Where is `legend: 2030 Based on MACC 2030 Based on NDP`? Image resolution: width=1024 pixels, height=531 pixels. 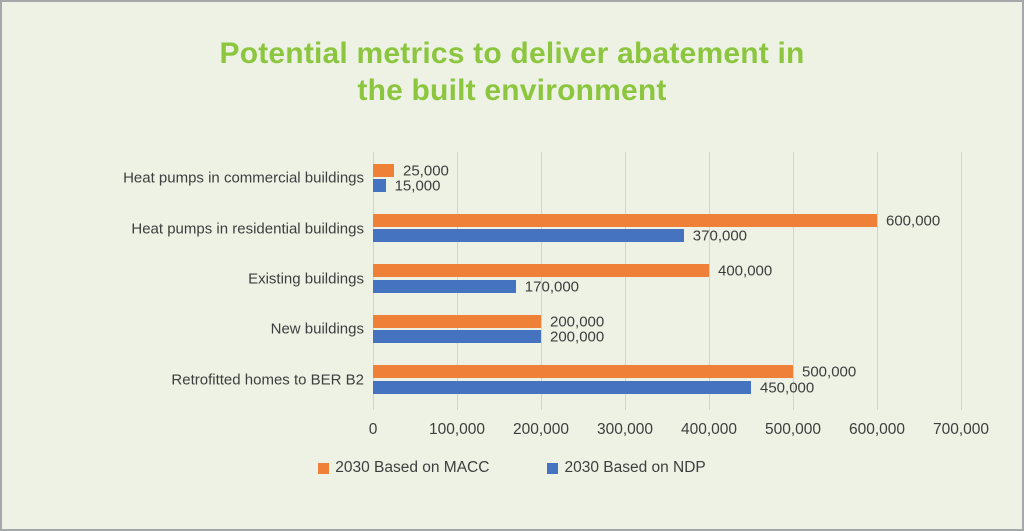
legend: 2030 Based on MACC 2030 Based on NDP is located at coordinates (512, 468).